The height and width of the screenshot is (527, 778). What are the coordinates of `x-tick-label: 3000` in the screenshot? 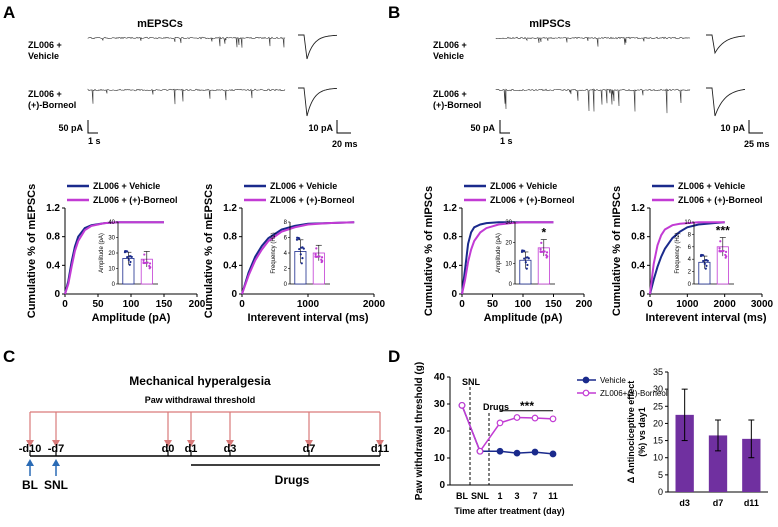 It's located at (762, 304).